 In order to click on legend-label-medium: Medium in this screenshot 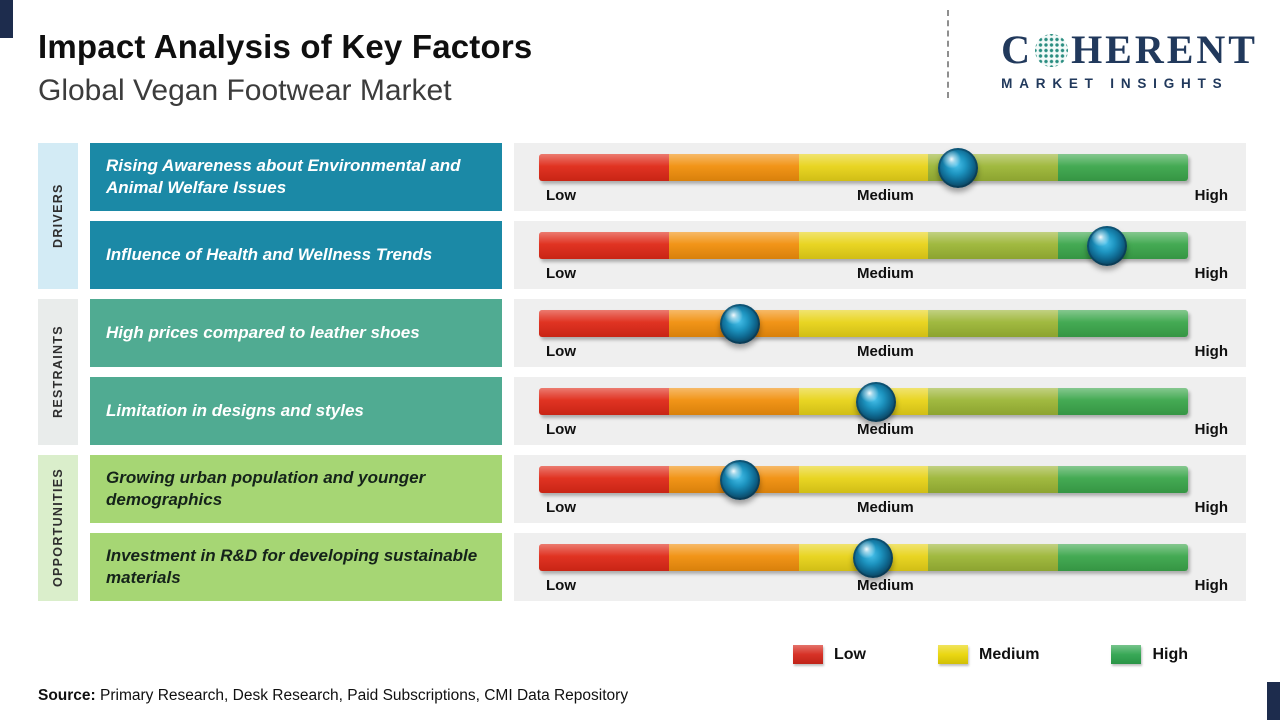, I will do `click(1009, 654)`.